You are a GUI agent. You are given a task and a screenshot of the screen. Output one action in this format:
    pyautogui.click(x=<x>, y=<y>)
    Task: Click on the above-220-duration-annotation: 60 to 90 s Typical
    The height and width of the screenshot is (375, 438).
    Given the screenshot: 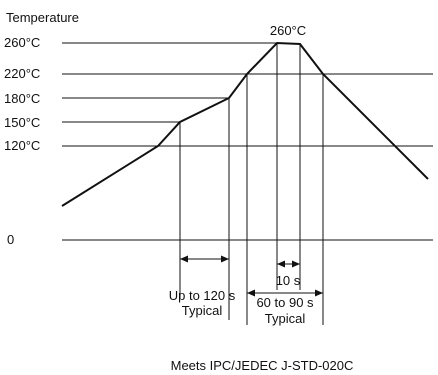 What is the action you would take?
    pyautogui.click(x=285, y=307)
    